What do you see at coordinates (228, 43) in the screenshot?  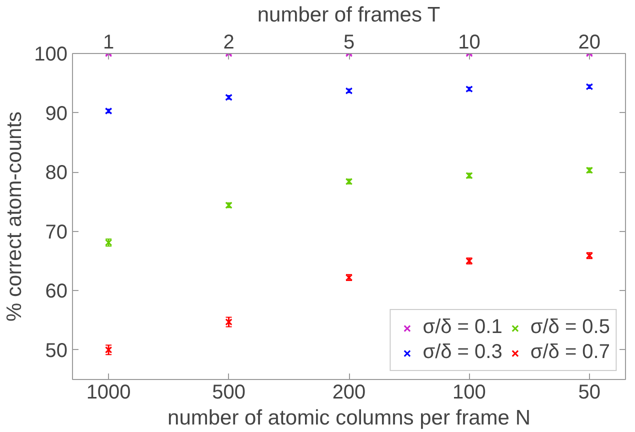 I see `annotation: 2` at bounding box center [228, 43].